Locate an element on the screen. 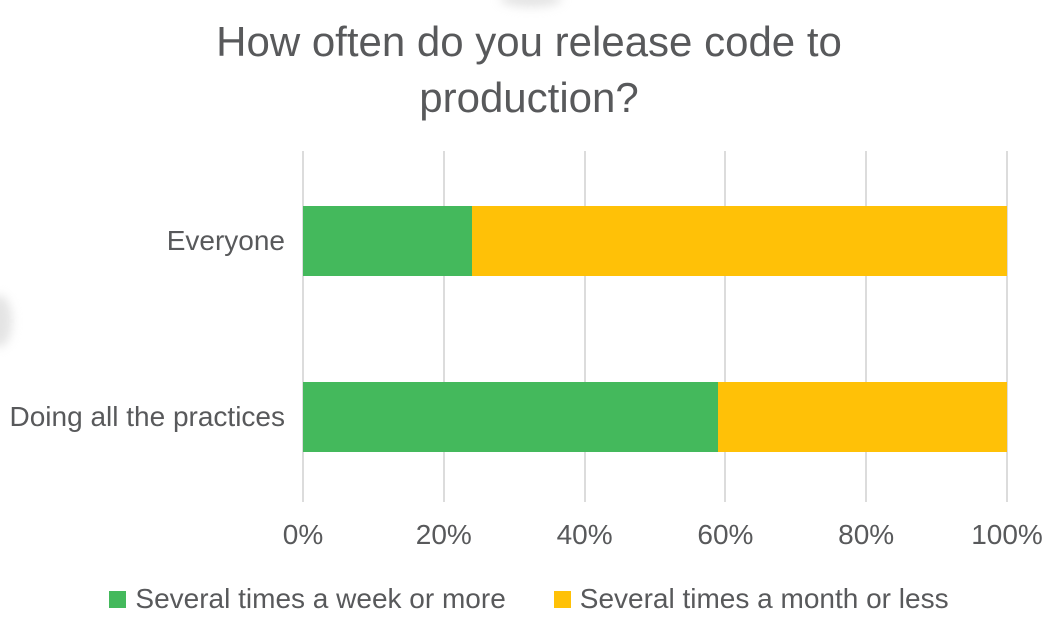 The width and height of the screenshot is (1058, 628). legend-swatch-green is located at coordinates (118, 599).